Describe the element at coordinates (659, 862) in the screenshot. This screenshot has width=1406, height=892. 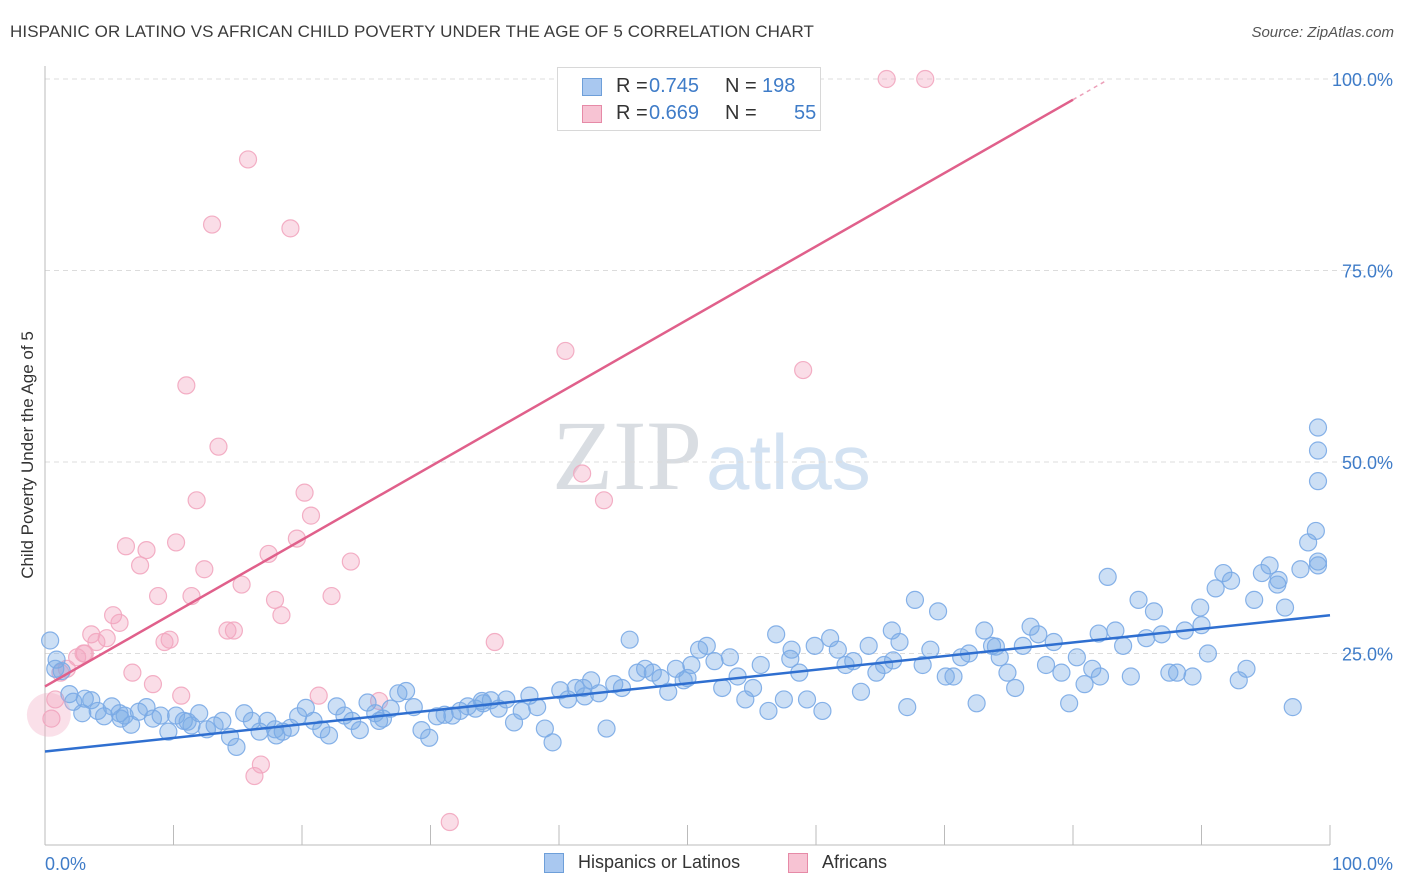
I see `legend-label: Hispanics or Latinos` at that location.